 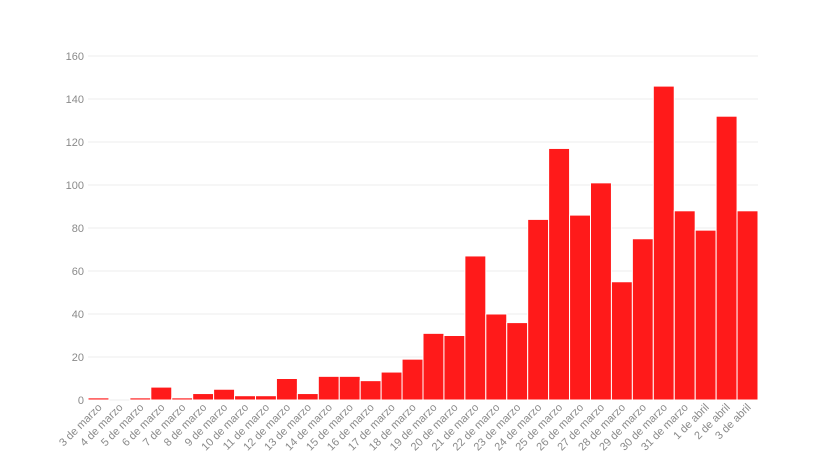 I want to click on y-tick-label: 100, so click(x=75, y=186).